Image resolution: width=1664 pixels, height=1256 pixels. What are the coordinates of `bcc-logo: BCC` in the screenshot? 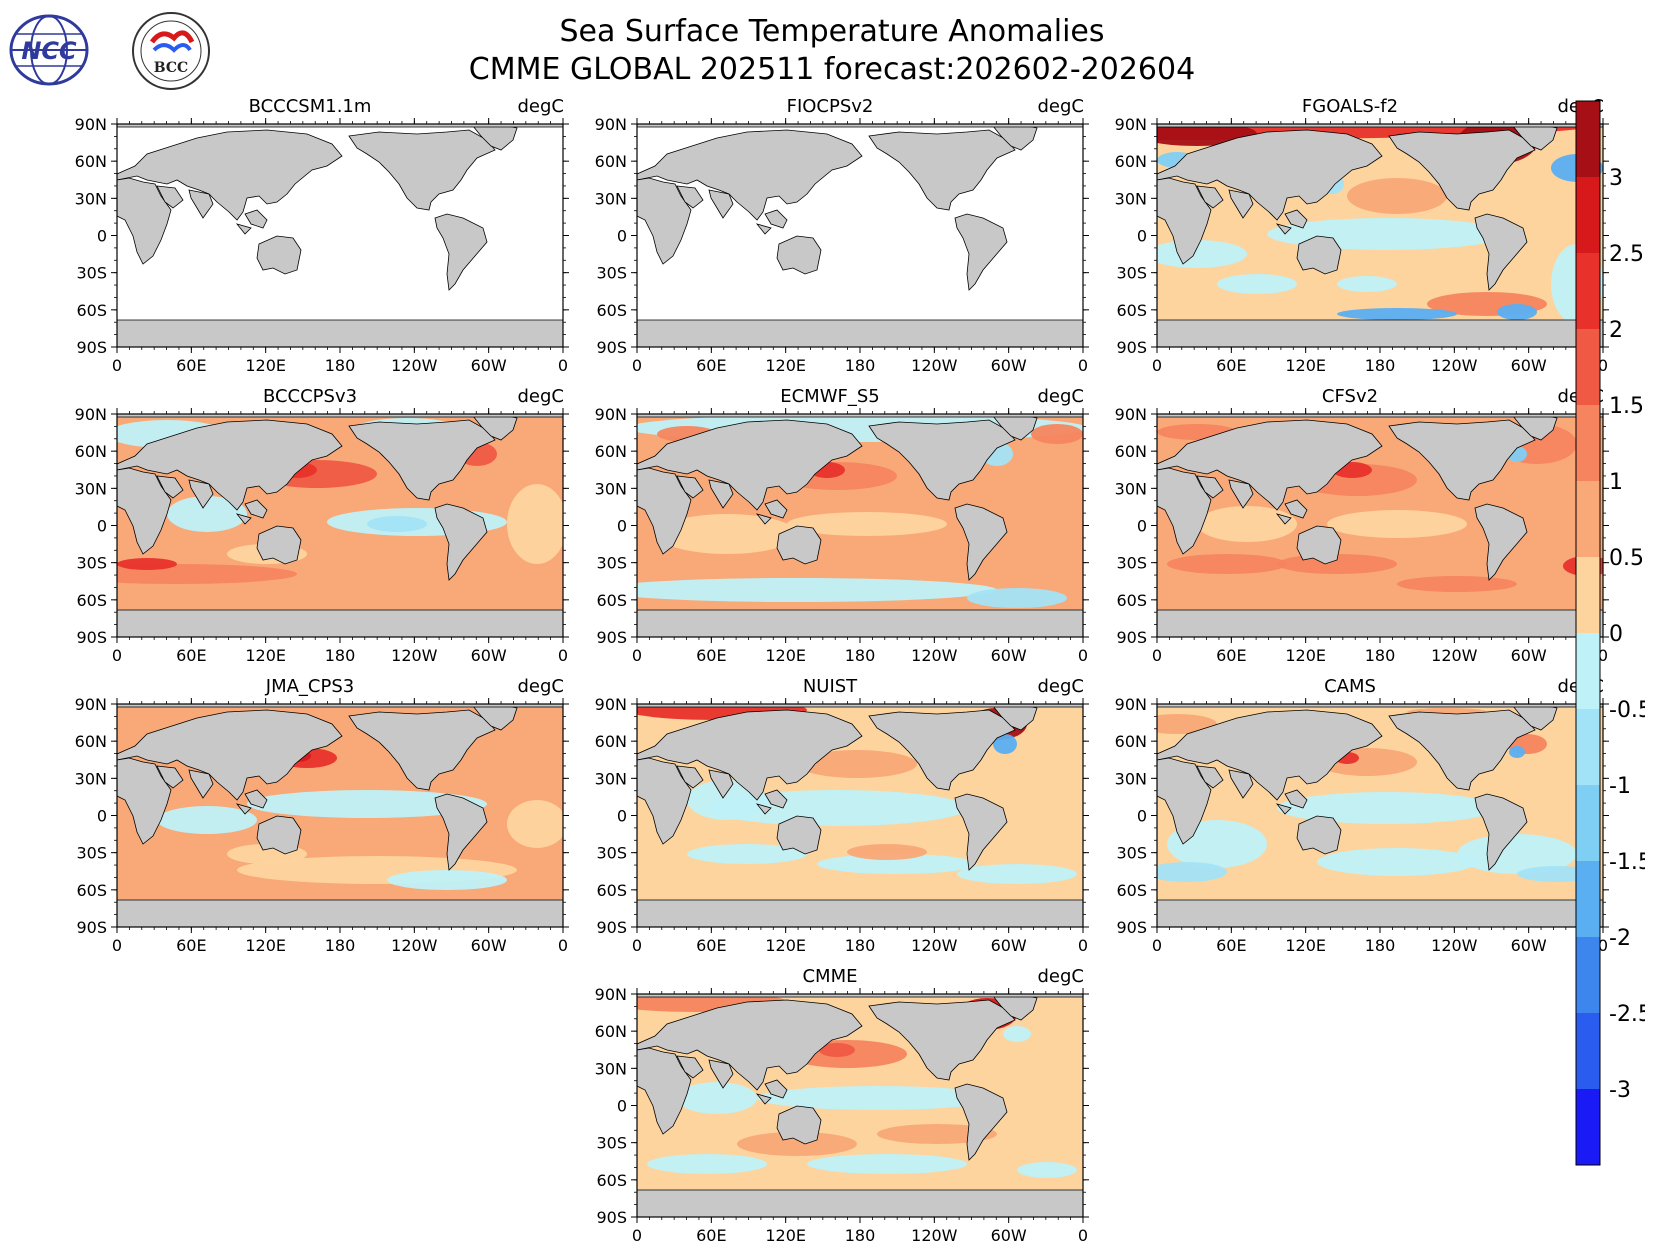 It's located at (171, 51).